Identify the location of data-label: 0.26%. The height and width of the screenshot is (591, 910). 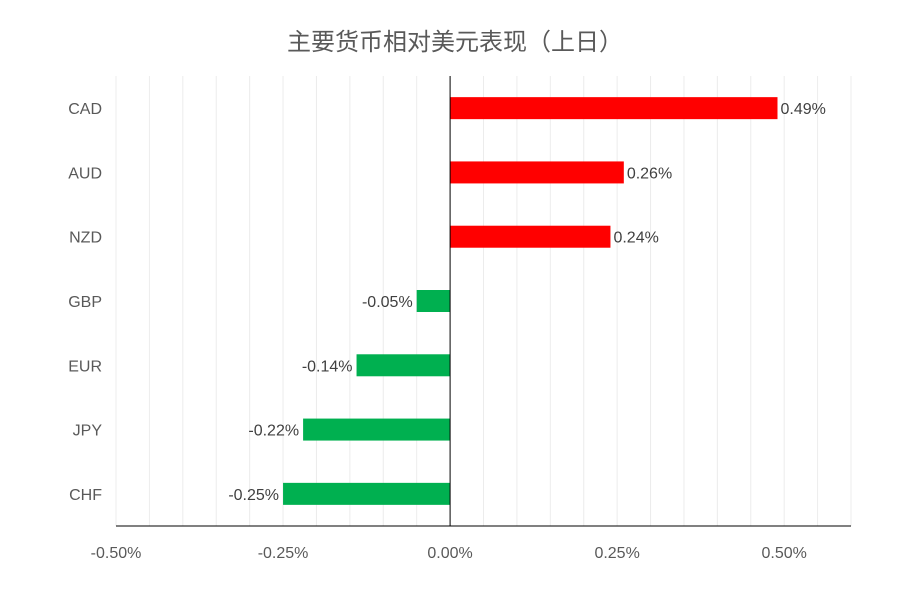
(649, 173).